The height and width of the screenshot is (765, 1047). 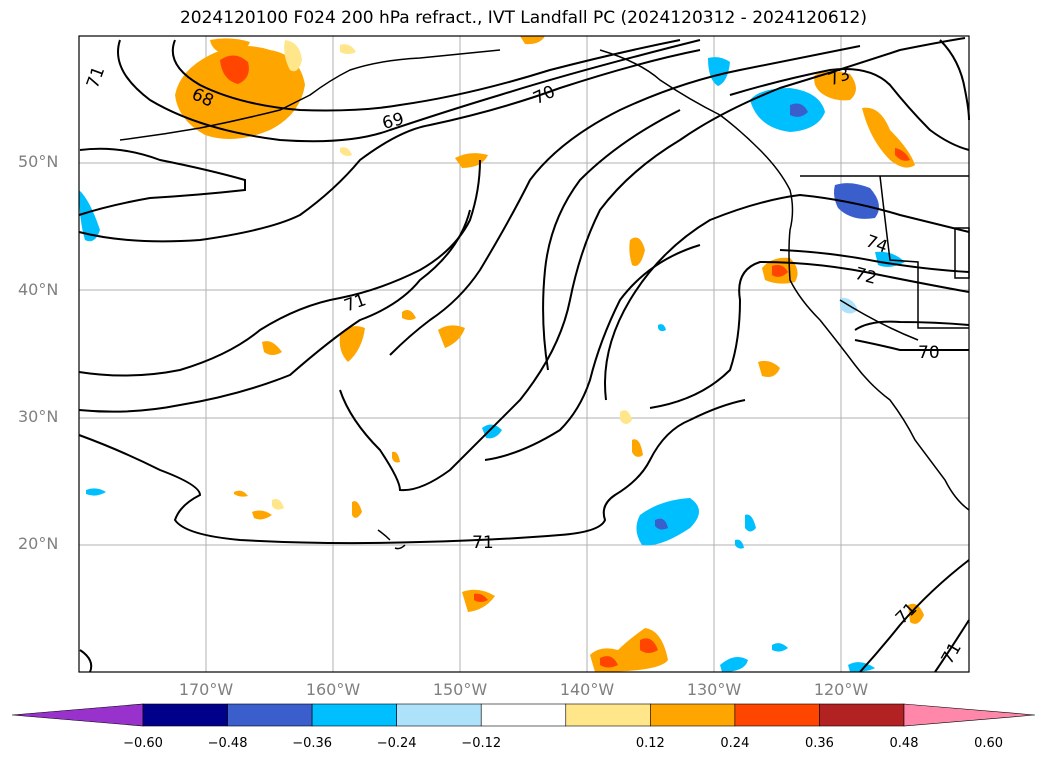 What do you see at coordinates (38, 289) in the screenshot?
I see `lat-label-40: 40°N` at bounding box center [38, 289].